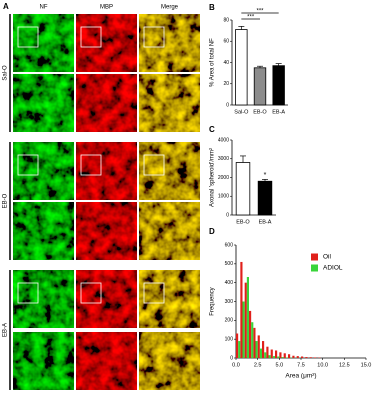 The width and height of the screenshot is (372, 400). What do you see at coordinates (170, 8) in the screenshot?
I see `column-header: Merge` at bounding box center [170, 8].